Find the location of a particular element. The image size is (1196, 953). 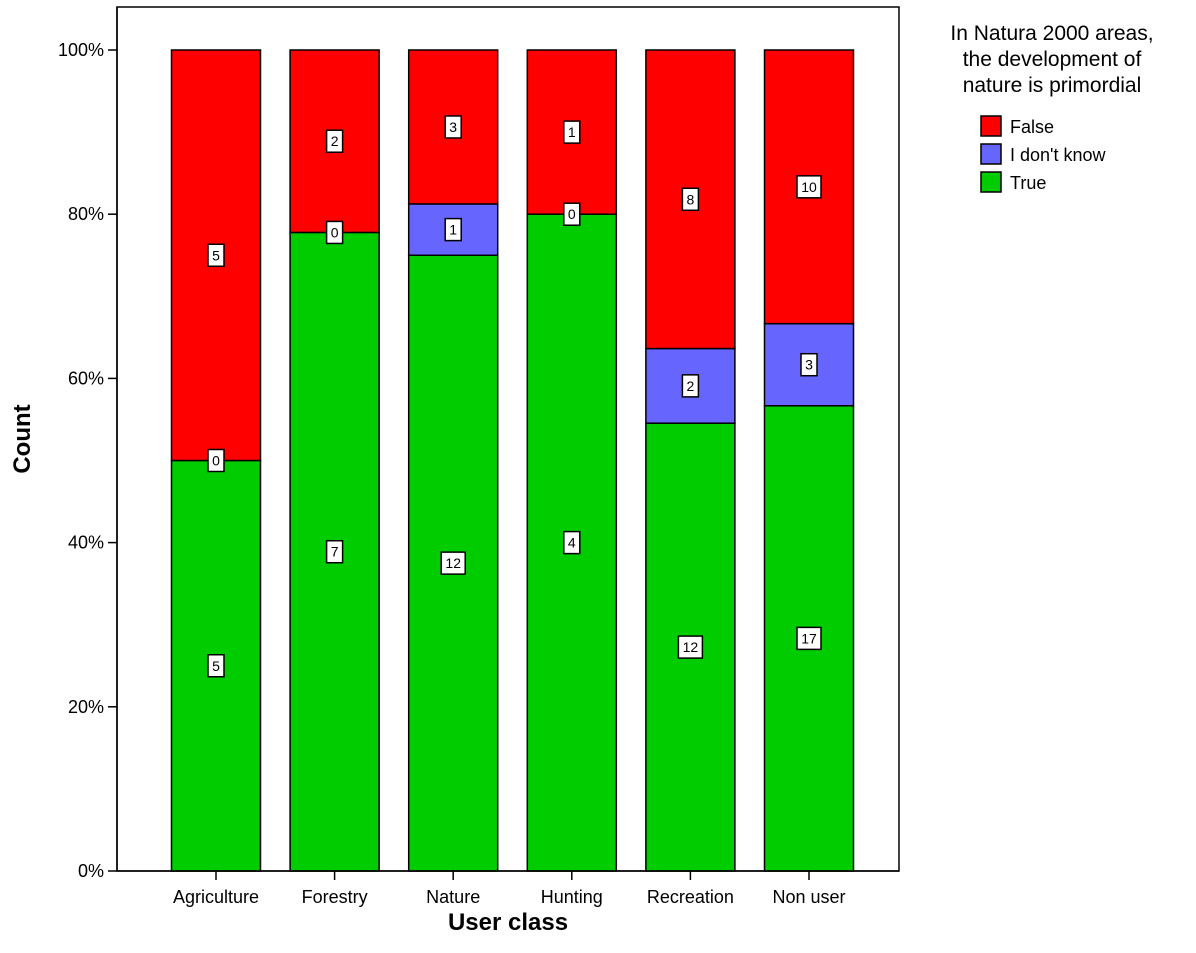

legend-label: False is located at coordinates (1032, 127).